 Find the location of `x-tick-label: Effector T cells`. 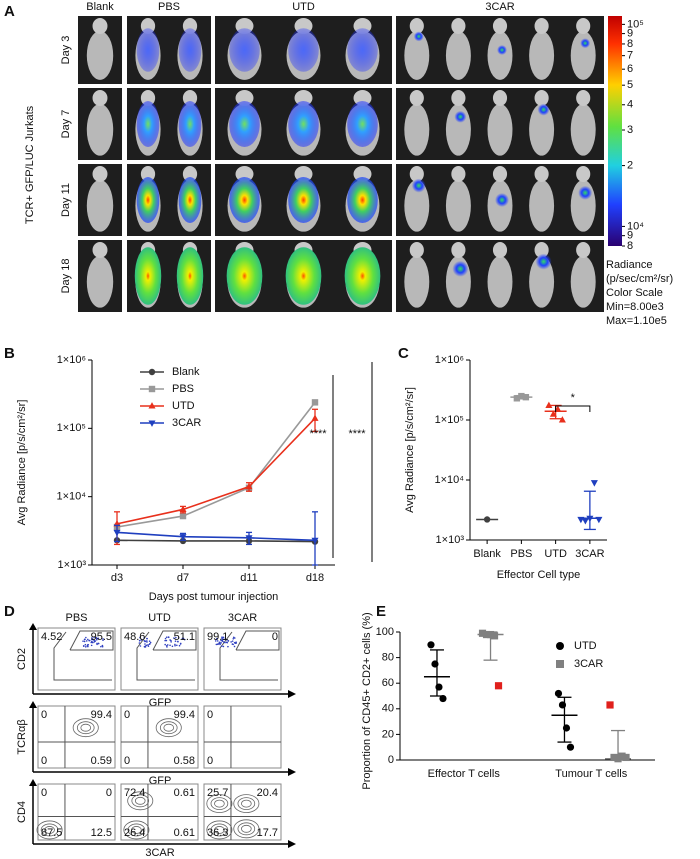

x-tick-label: Effector T cells is located at coordinates (464, 774).